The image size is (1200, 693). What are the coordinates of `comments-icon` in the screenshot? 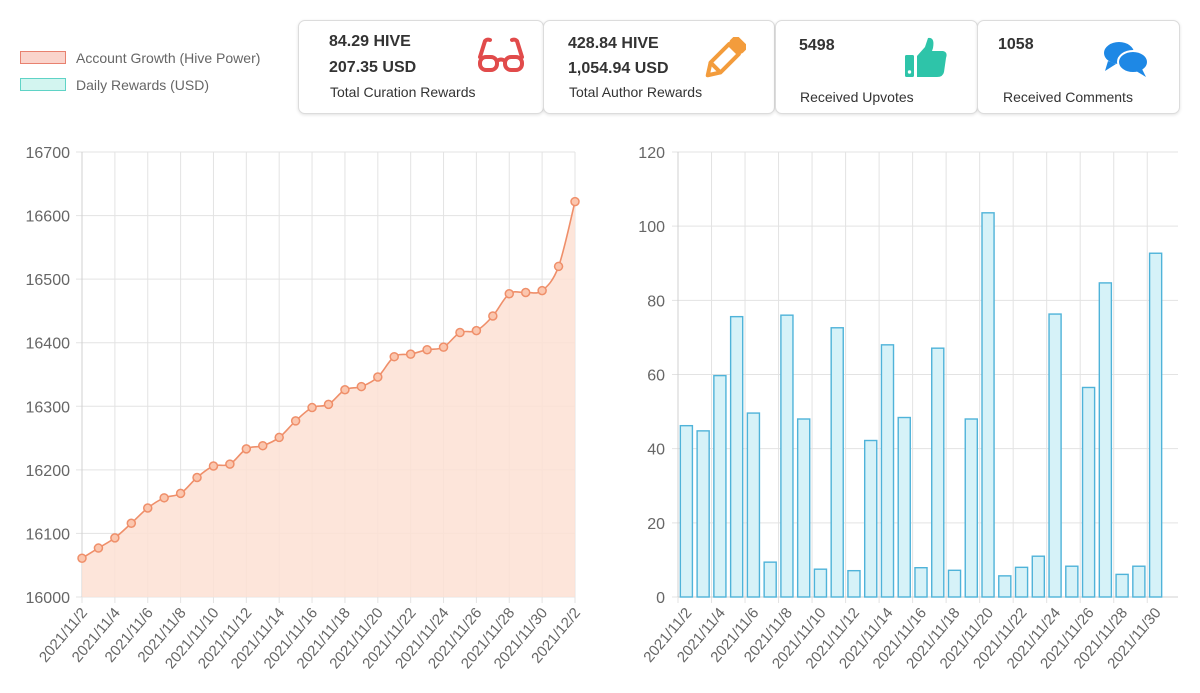 It's located at (1125, 58).